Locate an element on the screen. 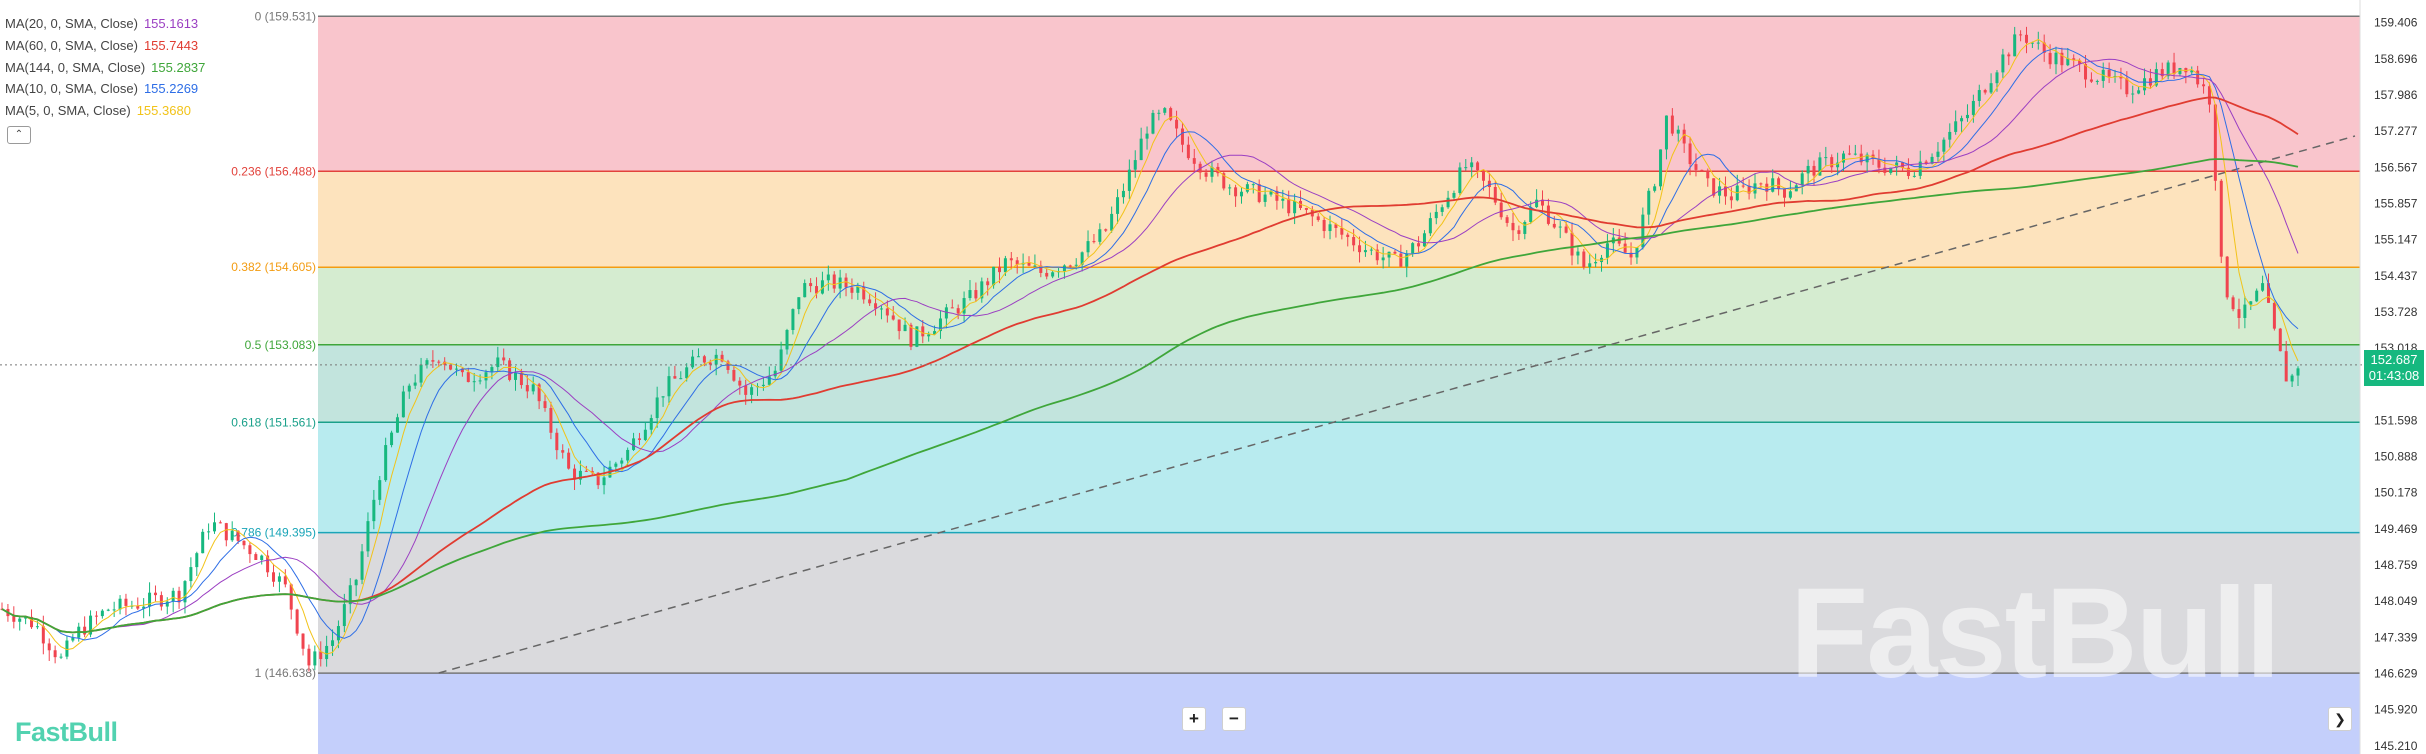 This screenshot has width=2426, height=754. zoom-out-button: − is located at coordinates (1234, 719).